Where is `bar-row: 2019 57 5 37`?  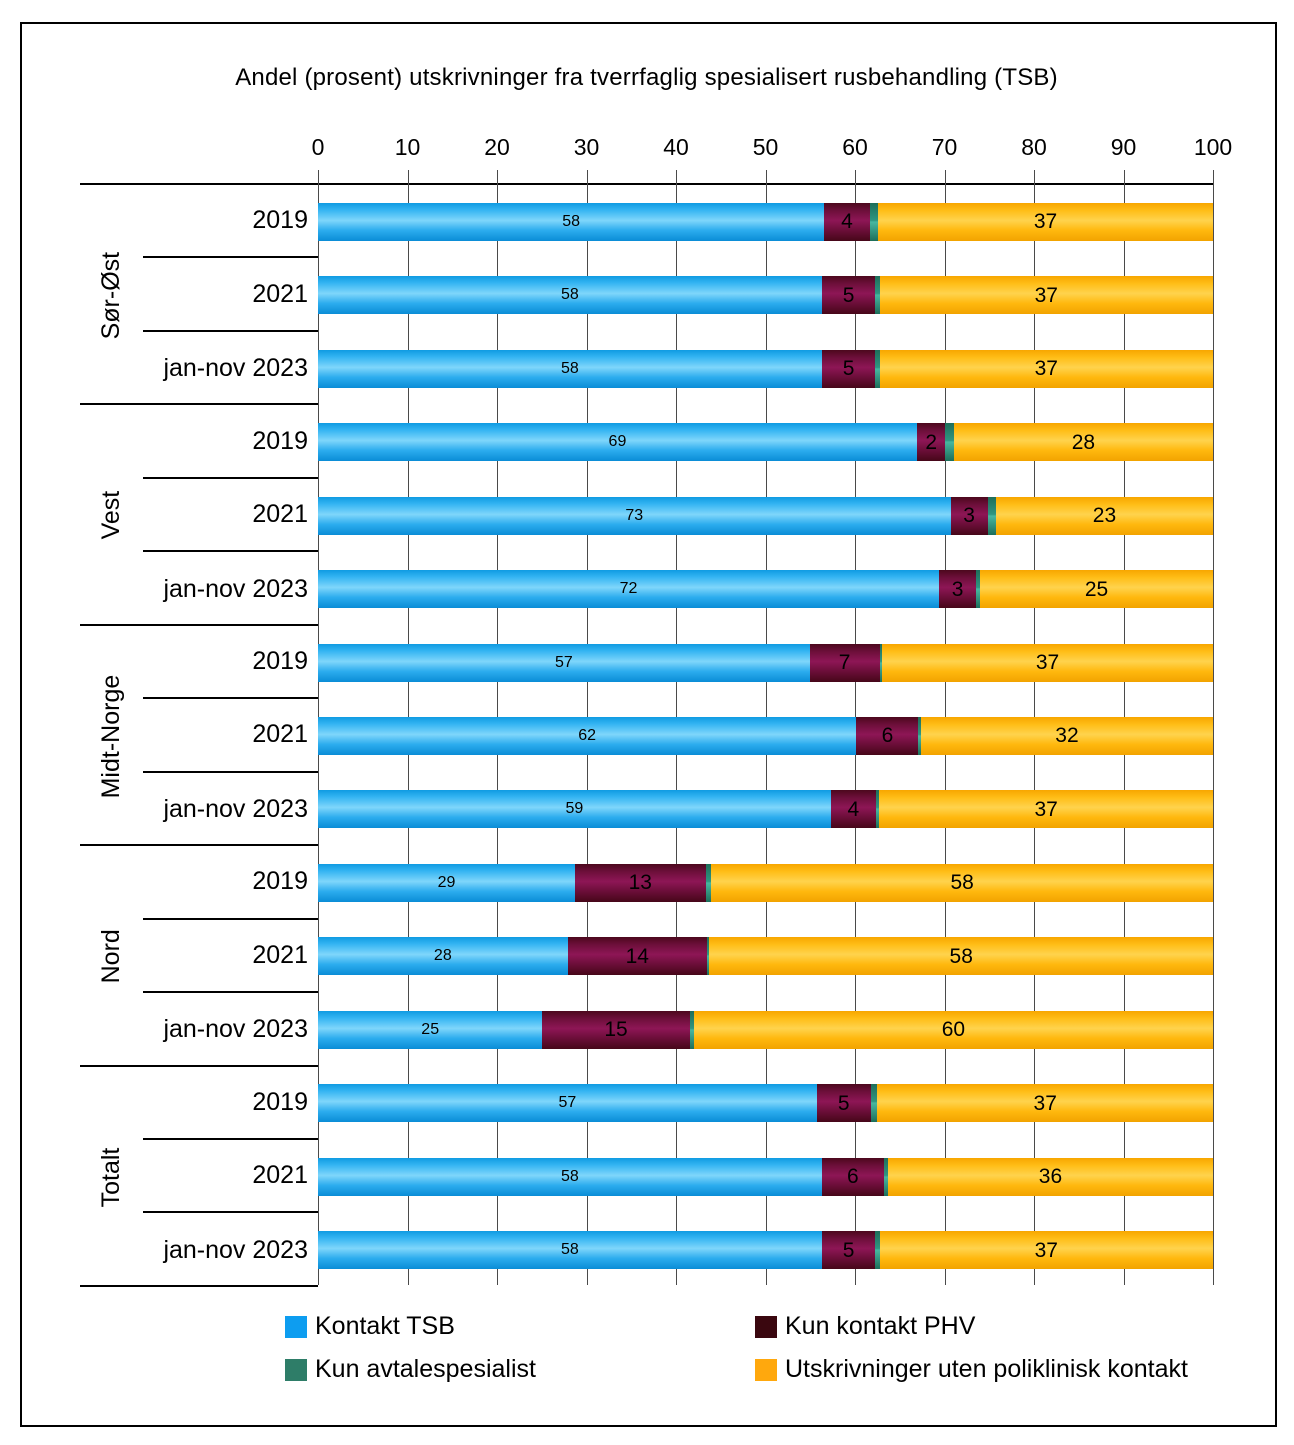
bar-row: 2019 57 5 37 is located at coordinates (678, 1104).